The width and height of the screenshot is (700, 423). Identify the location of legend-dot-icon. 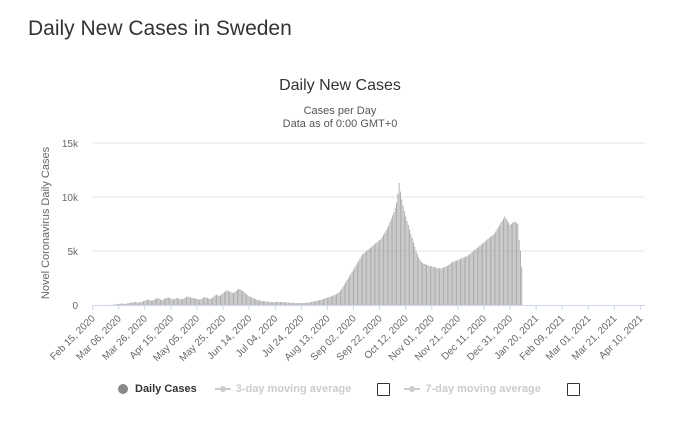
(123, 389).